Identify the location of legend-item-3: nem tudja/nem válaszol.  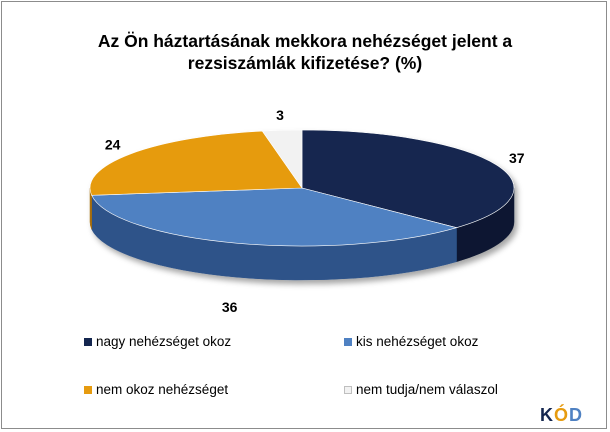
(421, 389).